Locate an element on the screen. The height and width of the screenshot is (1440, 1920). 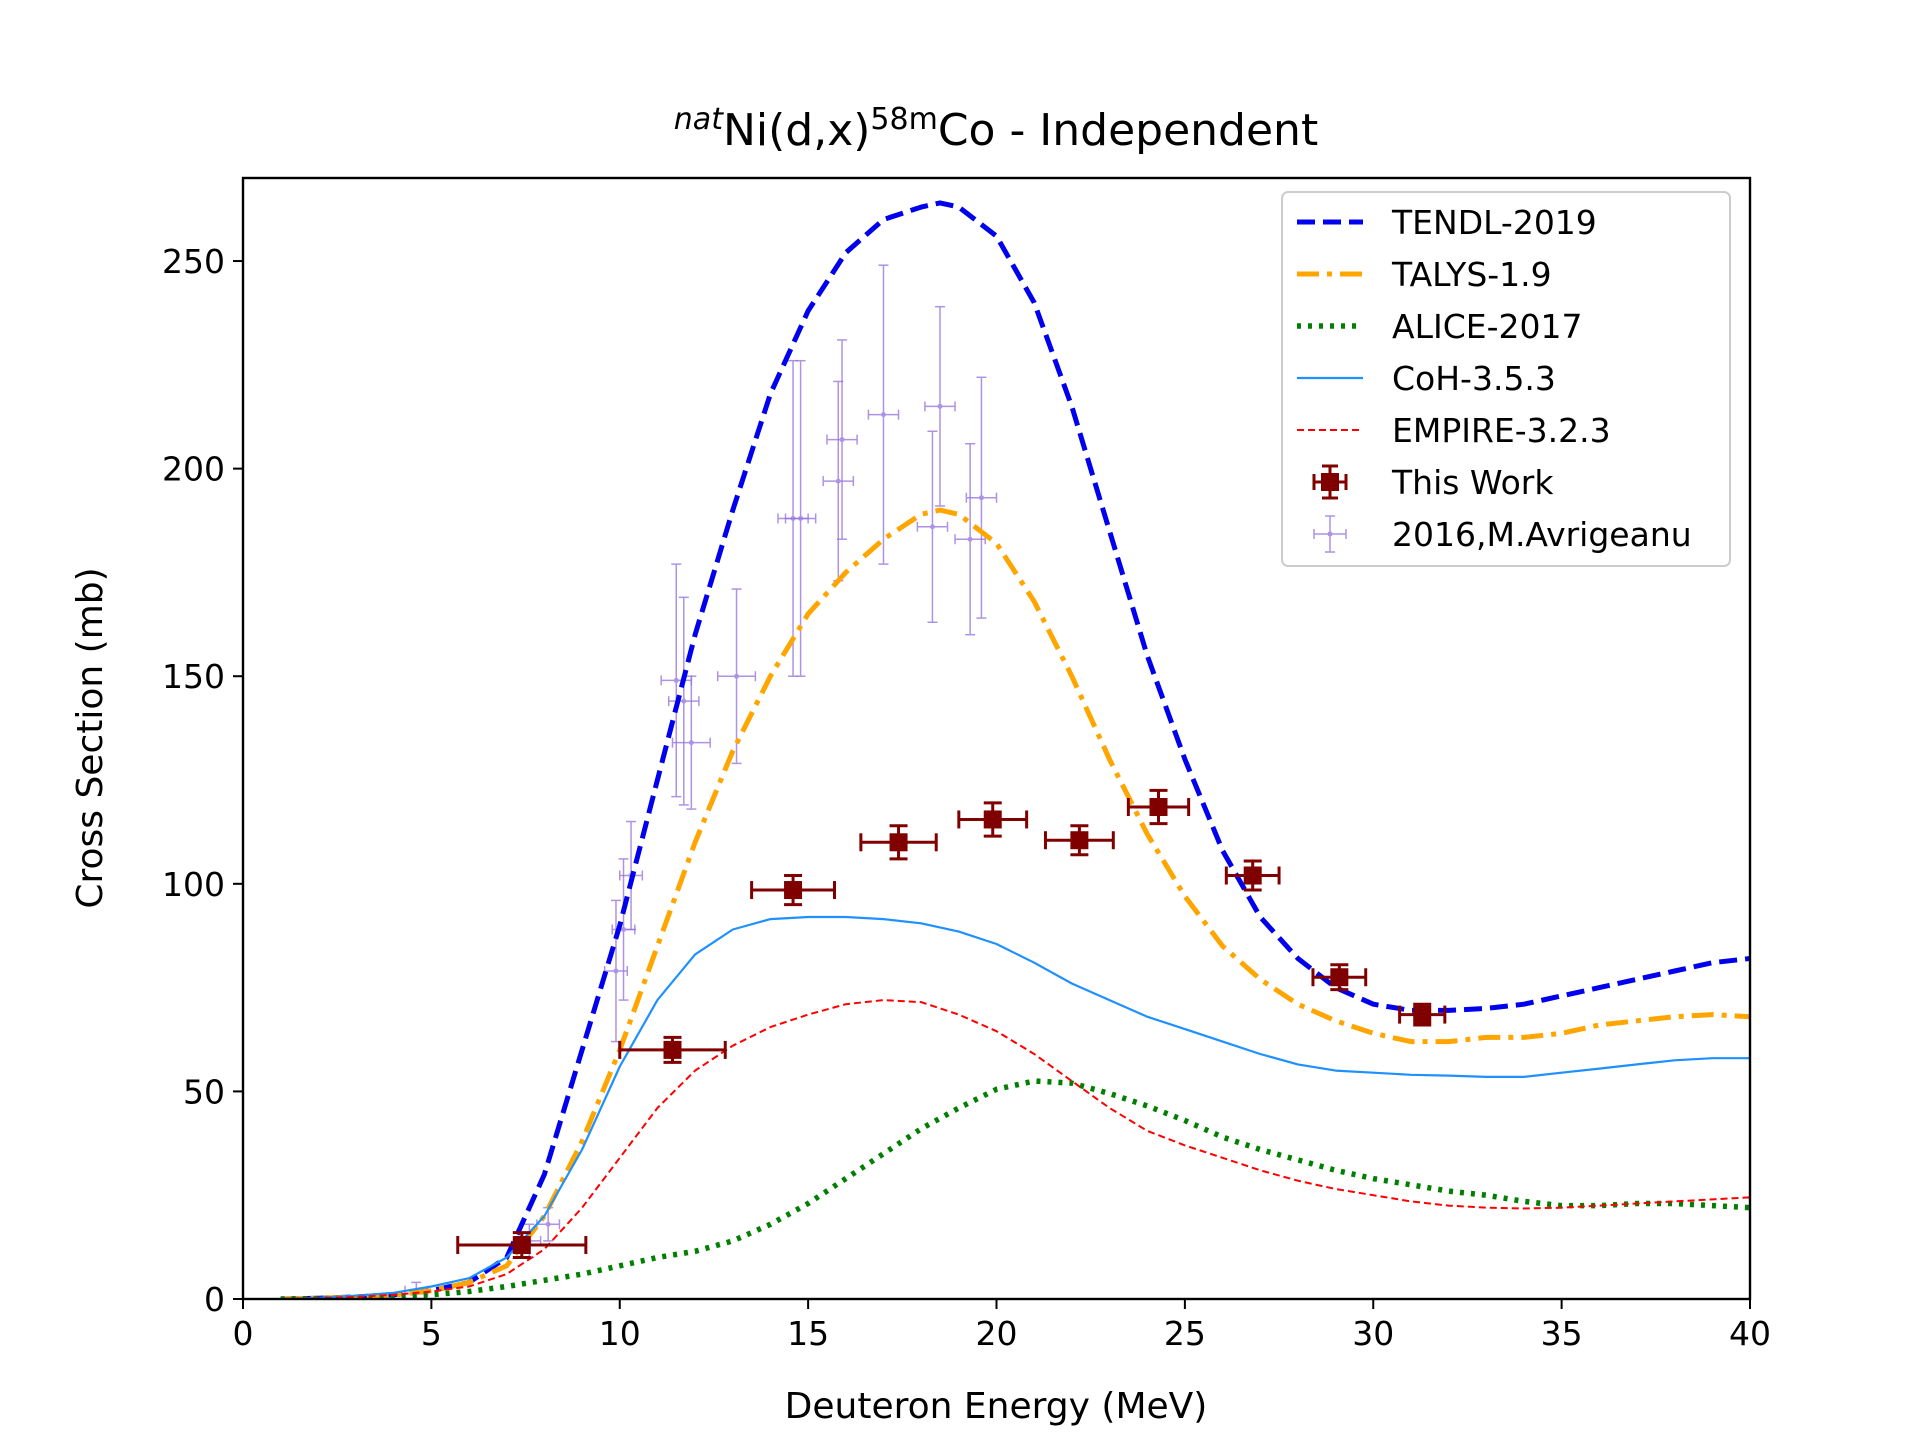
title-main: Ni(d,x) is located at coordinates (796, 130).